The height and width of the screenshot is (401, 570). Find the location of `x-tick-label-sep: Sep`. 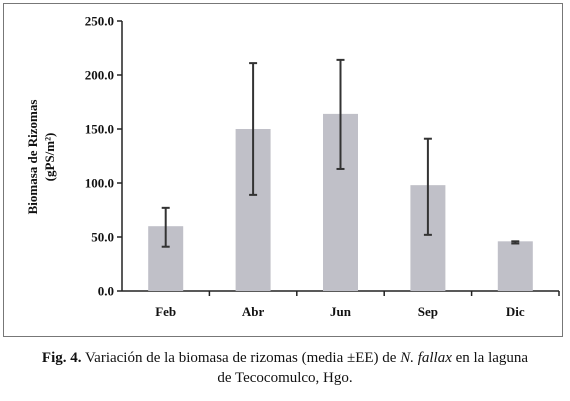

x-tick-label-sep: Sep is located at coordinates (428, 311).